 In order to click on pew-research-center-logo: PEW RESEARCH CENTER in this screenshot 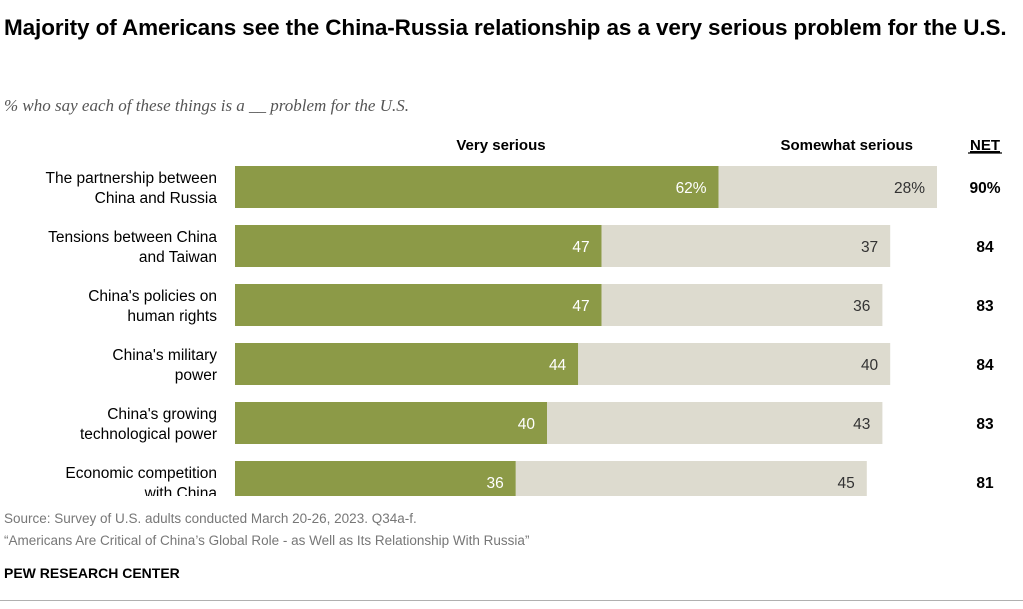, I will do `click(92, 573)`.